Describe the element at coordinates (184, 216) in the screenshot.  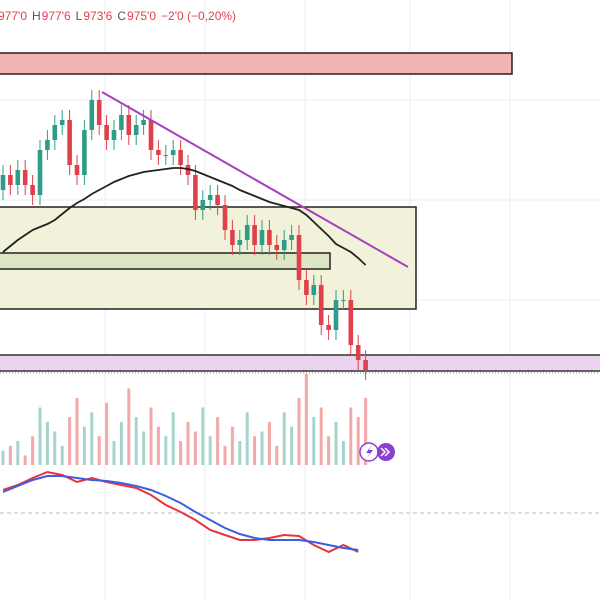
I see `moving-average` at that location.